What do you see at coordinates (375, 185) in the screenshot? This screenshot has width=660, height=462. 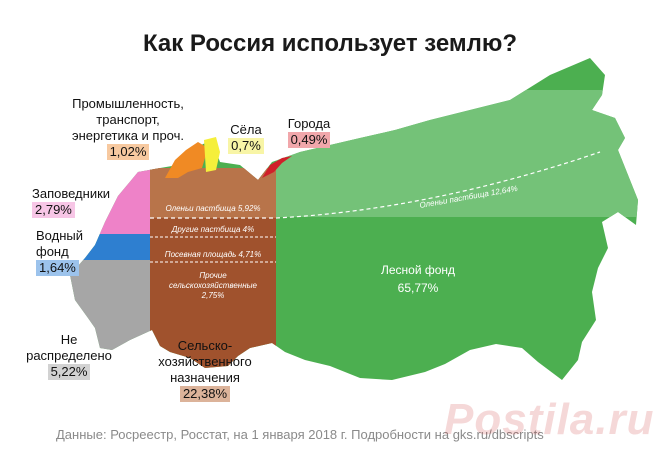 I see `reindeer-pasture-arc` at bounding box center [375, 185].